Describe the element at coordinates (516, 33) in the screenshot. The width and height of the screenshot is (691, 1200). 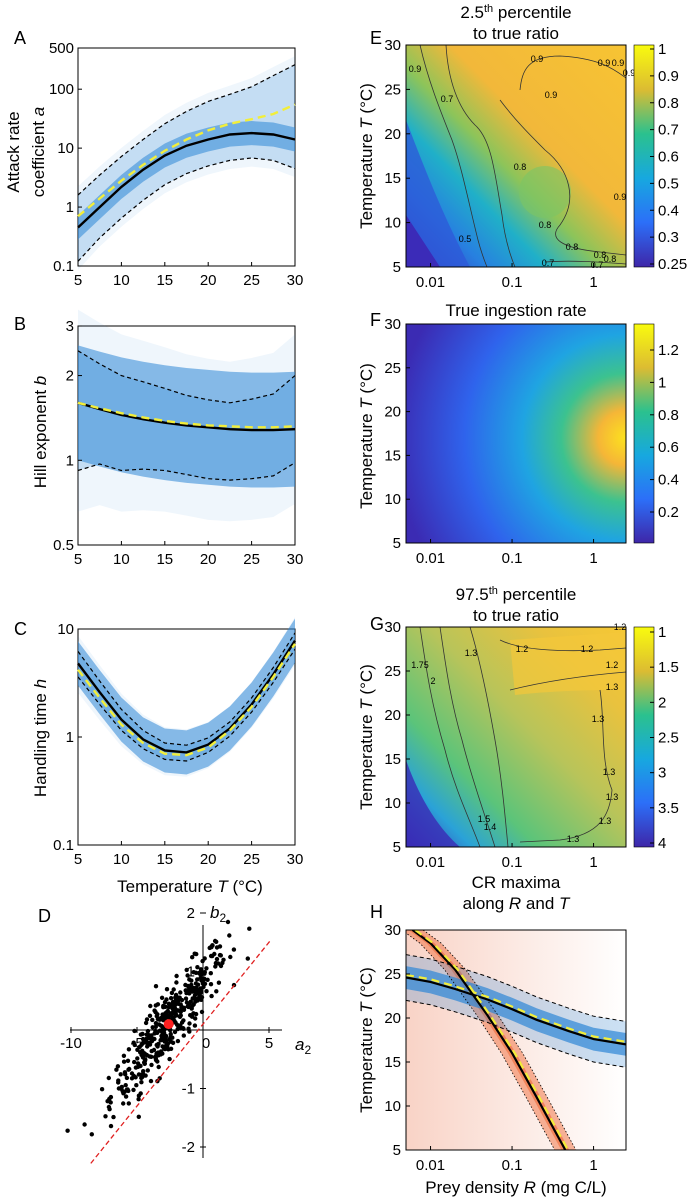
I see `panel-e-title-line2: to true ratio` at that location.